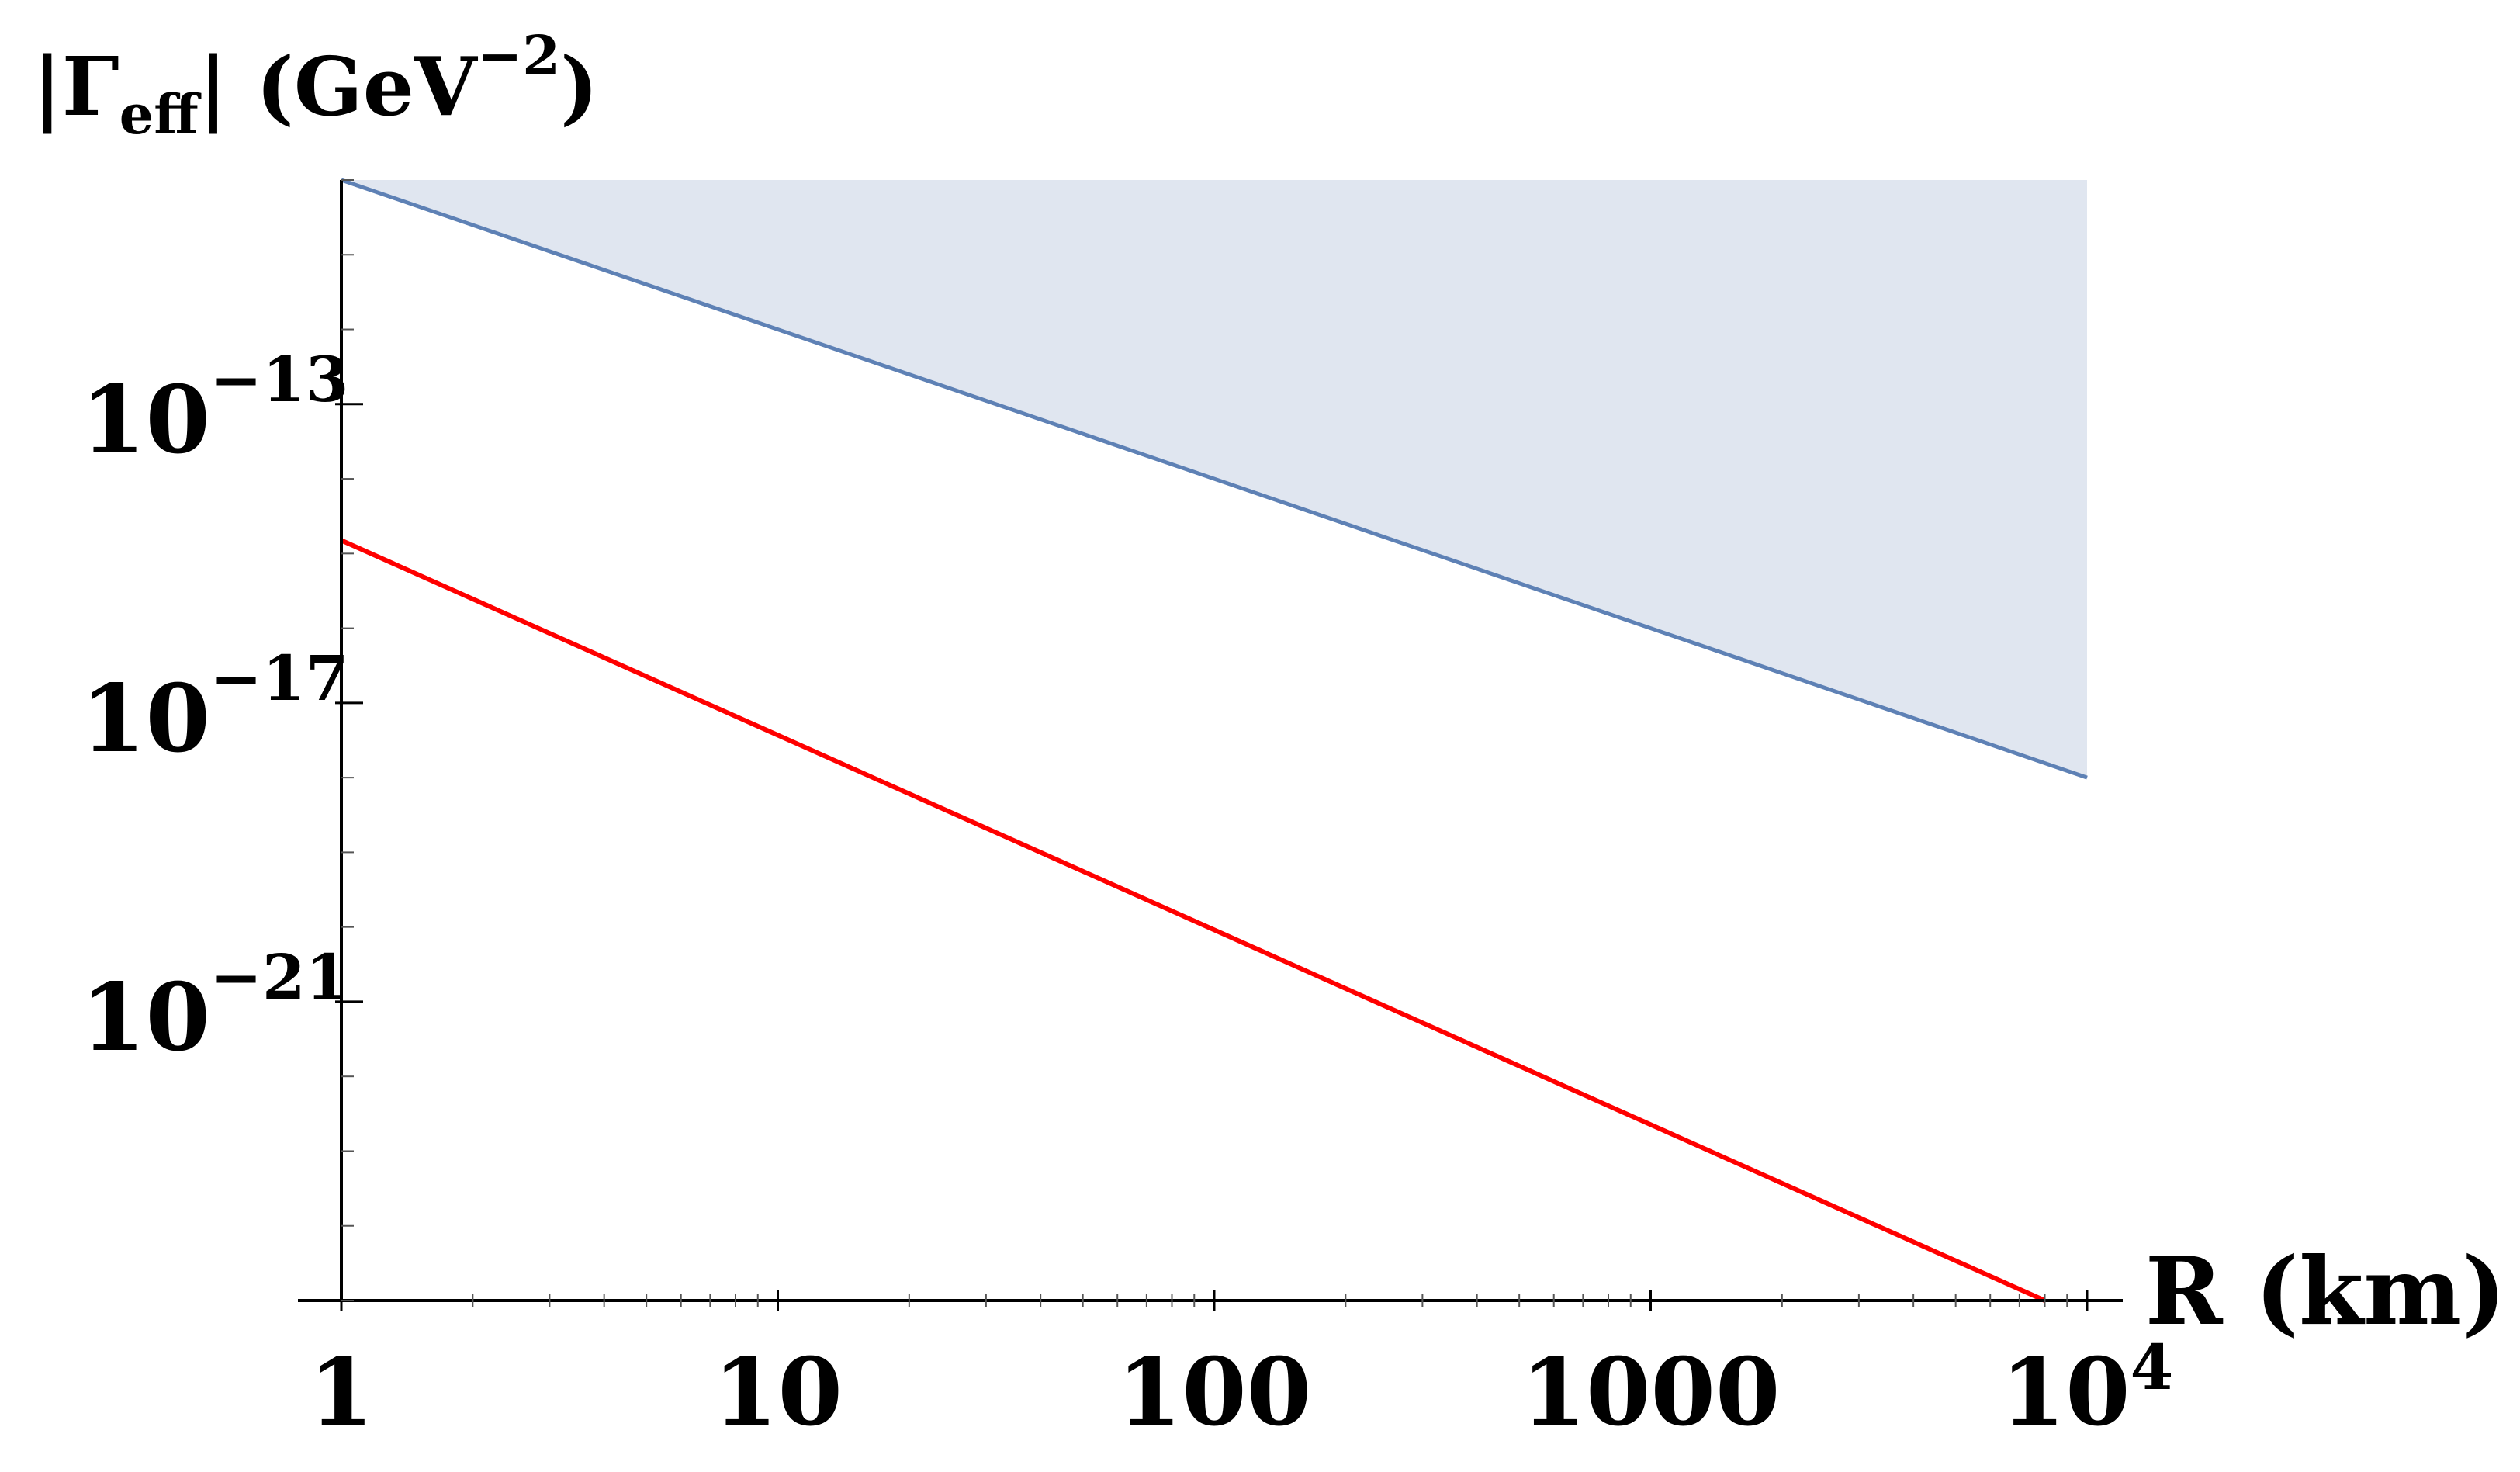 This screenshot has width=2520, height=1472. I want to click on y-tick-label: 10−21, so click(215, 1006).